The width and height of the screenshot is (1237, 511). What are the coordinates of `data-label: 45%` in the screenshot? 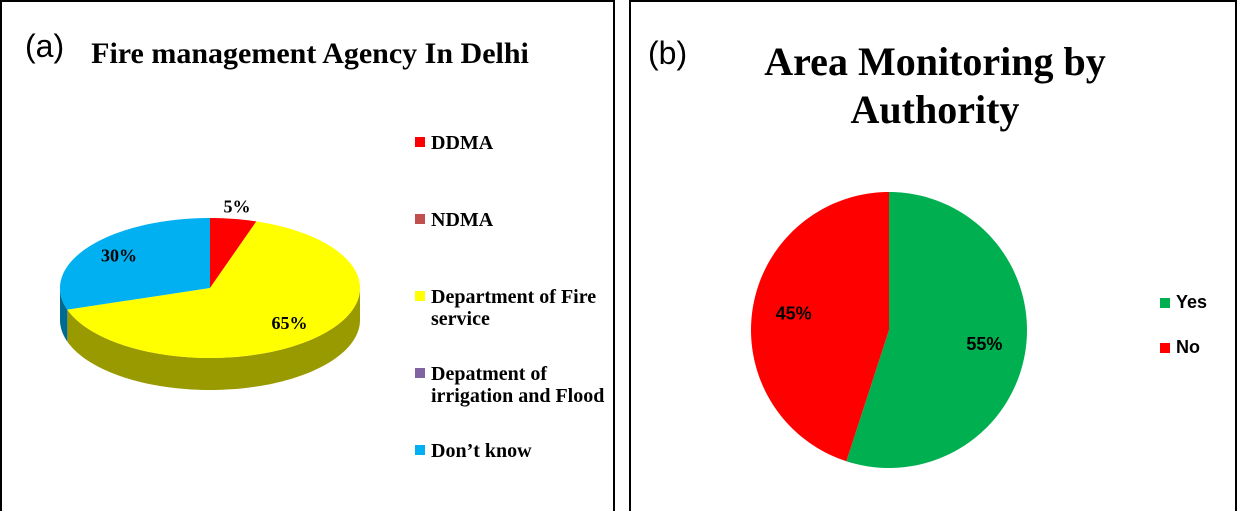 It's located at (794, 314).